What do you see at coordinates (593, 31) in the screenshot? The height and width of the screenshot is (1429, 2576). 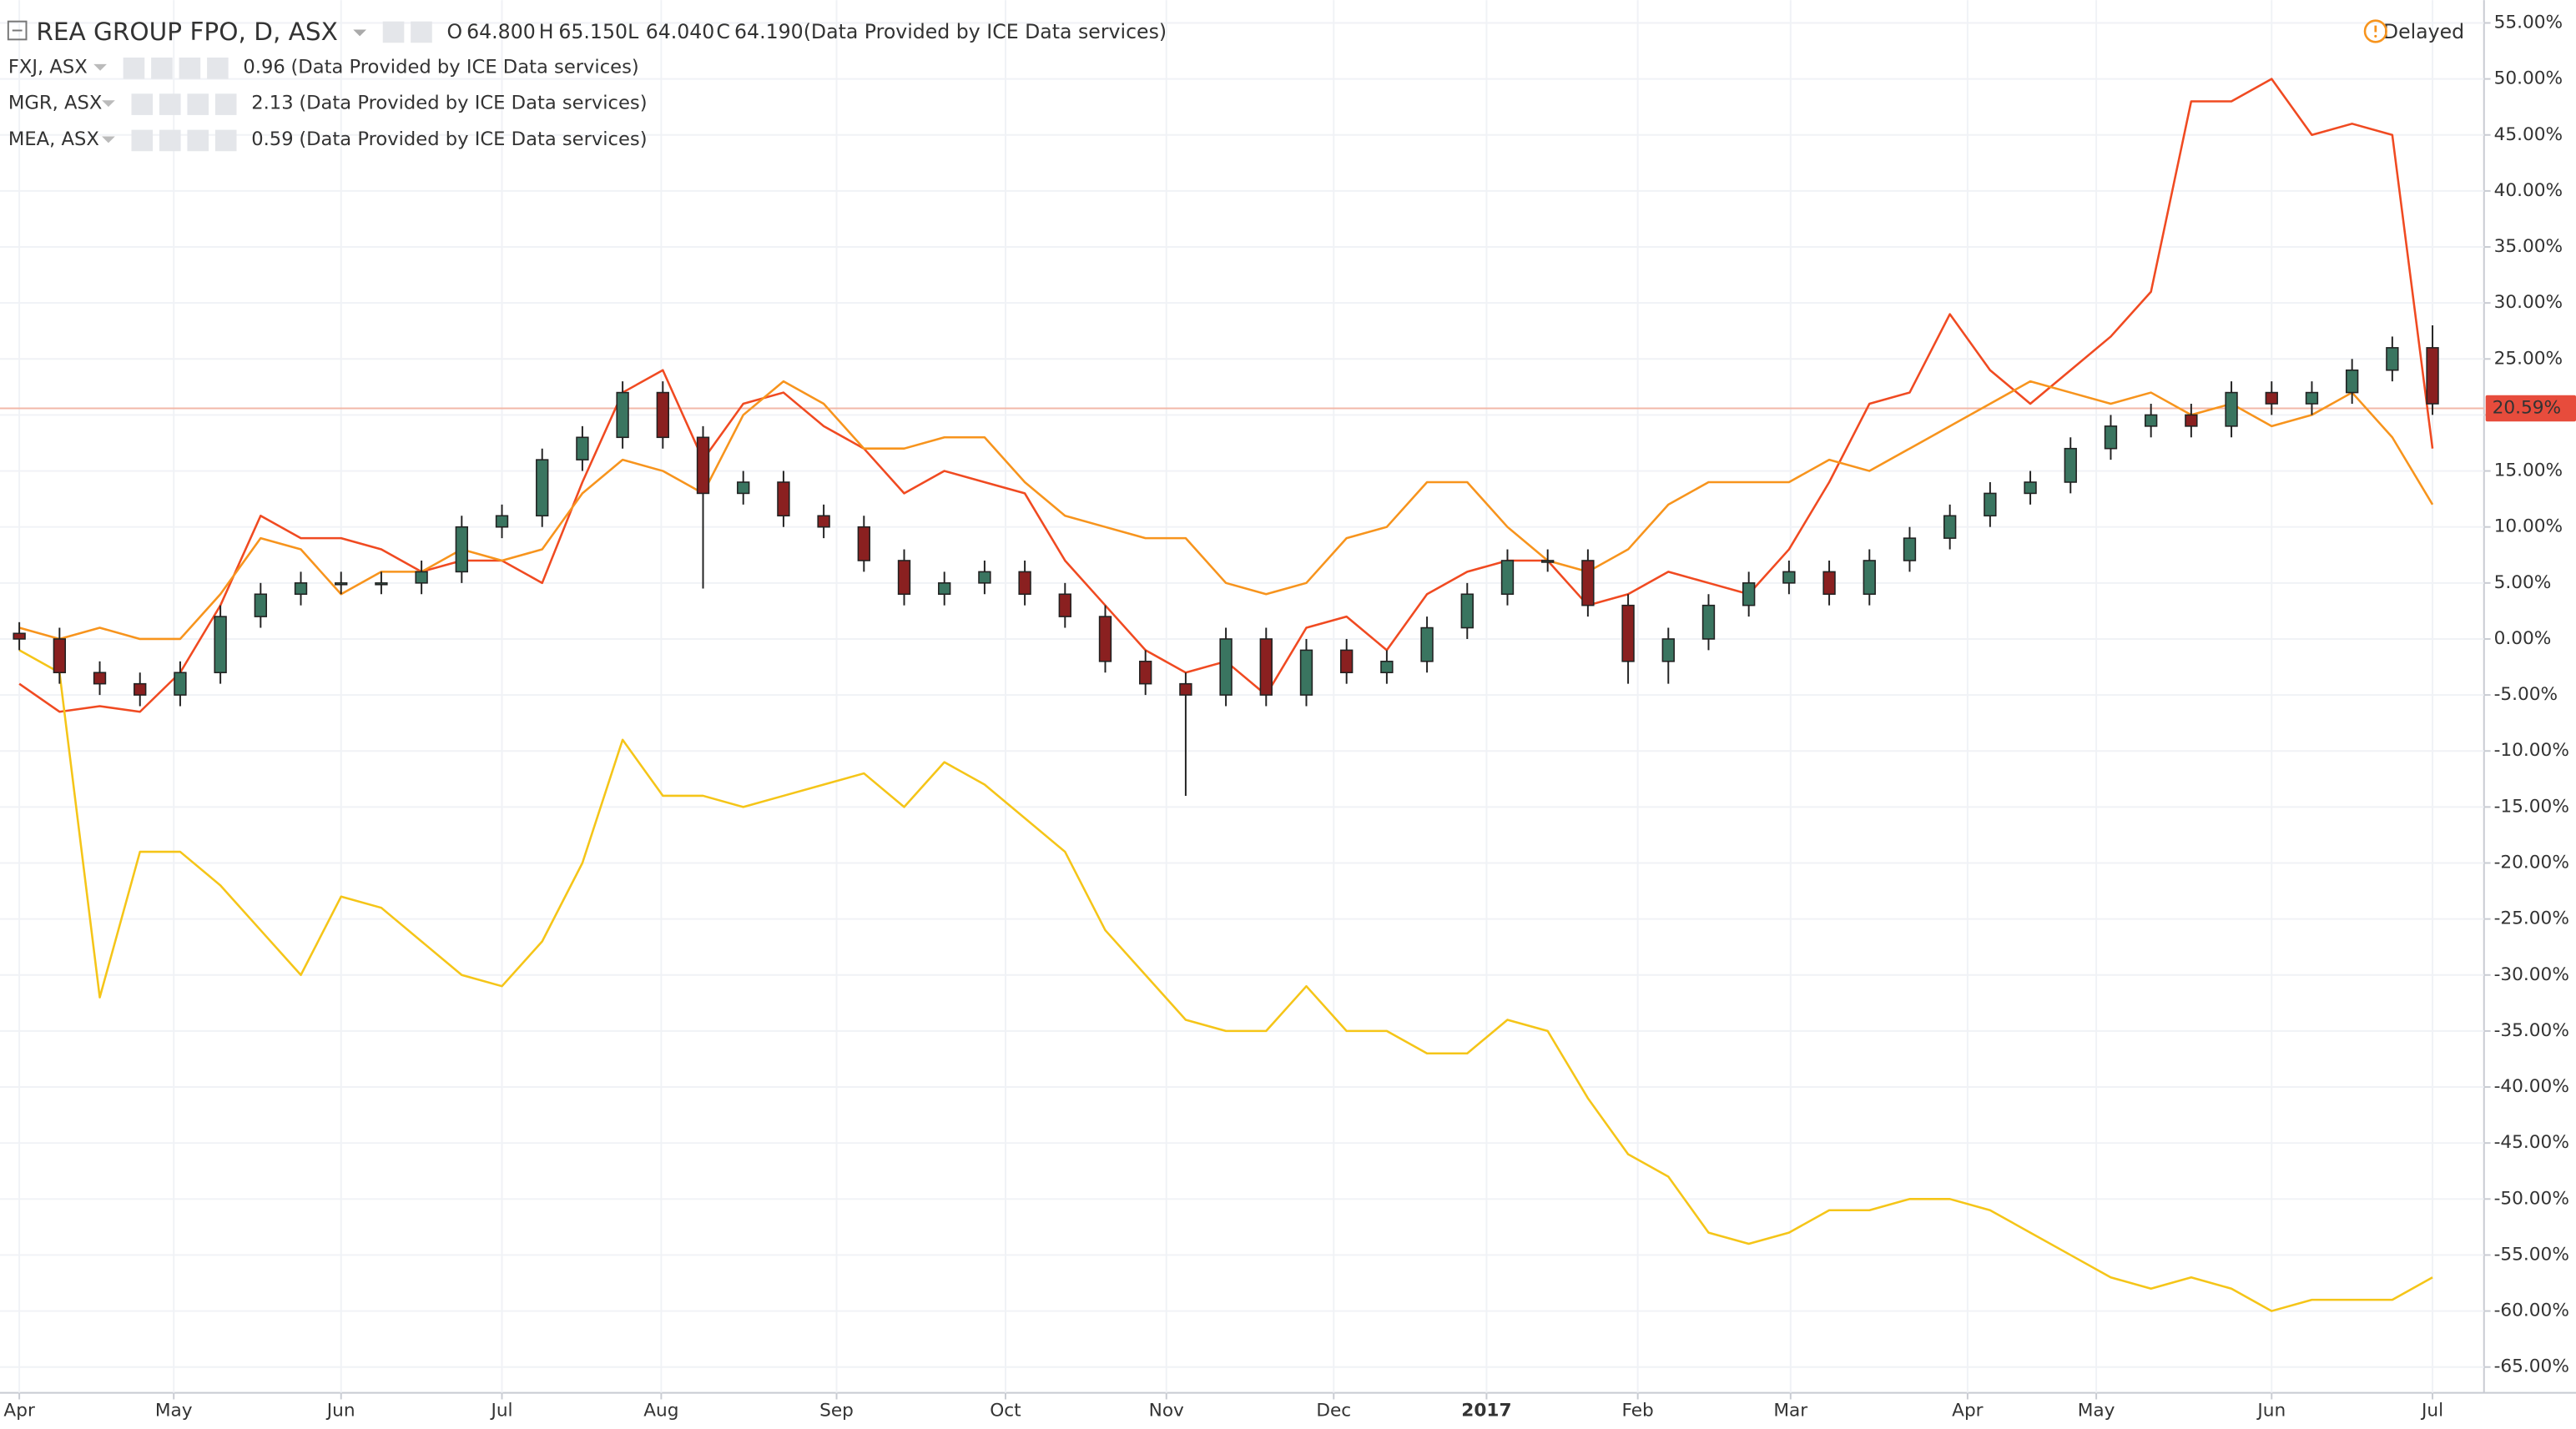 I see `ohlc-value: 65.150` at bounding box center [593, 31].